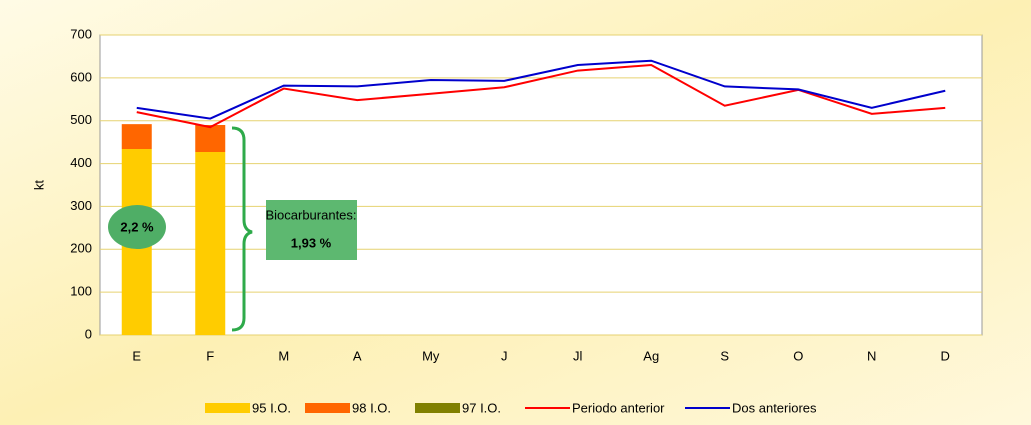 The image size is (1031, 425). I want to click on y-tick-label: 200, so click(81, 248).